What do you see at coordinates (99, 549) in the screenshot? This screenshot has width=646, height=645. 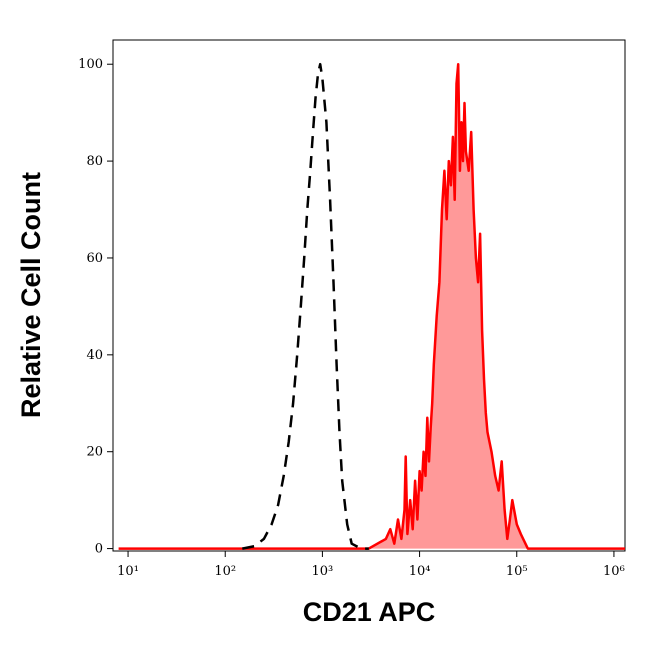 I see `y-tick-label: 0` at bounding box center [99, 549].